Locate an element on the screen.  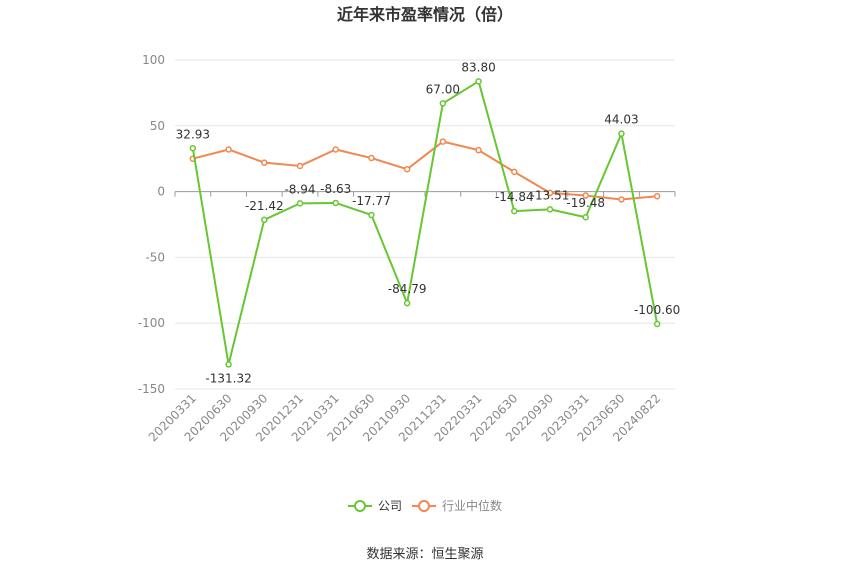
company-data-label: 83.80 is located at coordinates (478, 67).